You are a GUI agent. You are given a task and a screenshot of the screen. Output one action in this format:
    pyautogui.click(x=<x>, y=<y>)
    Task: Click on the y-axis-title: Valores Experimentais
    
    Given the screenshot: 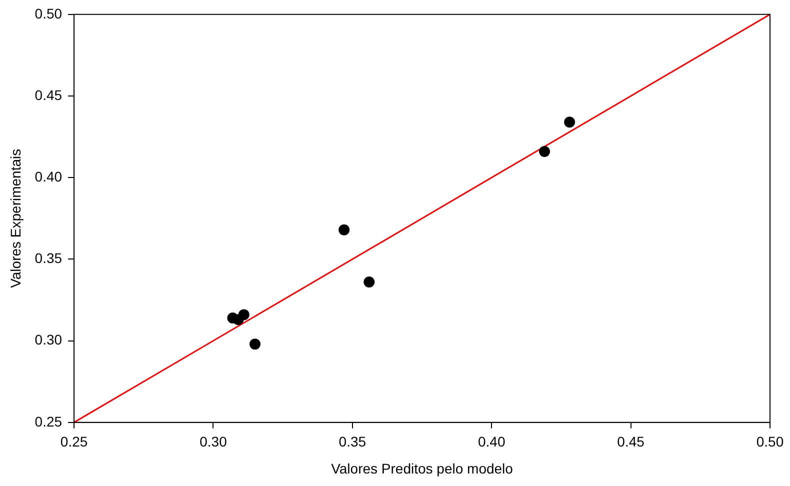 What is the action you would take?
    pyautogui.click(x=15, y=218)
    